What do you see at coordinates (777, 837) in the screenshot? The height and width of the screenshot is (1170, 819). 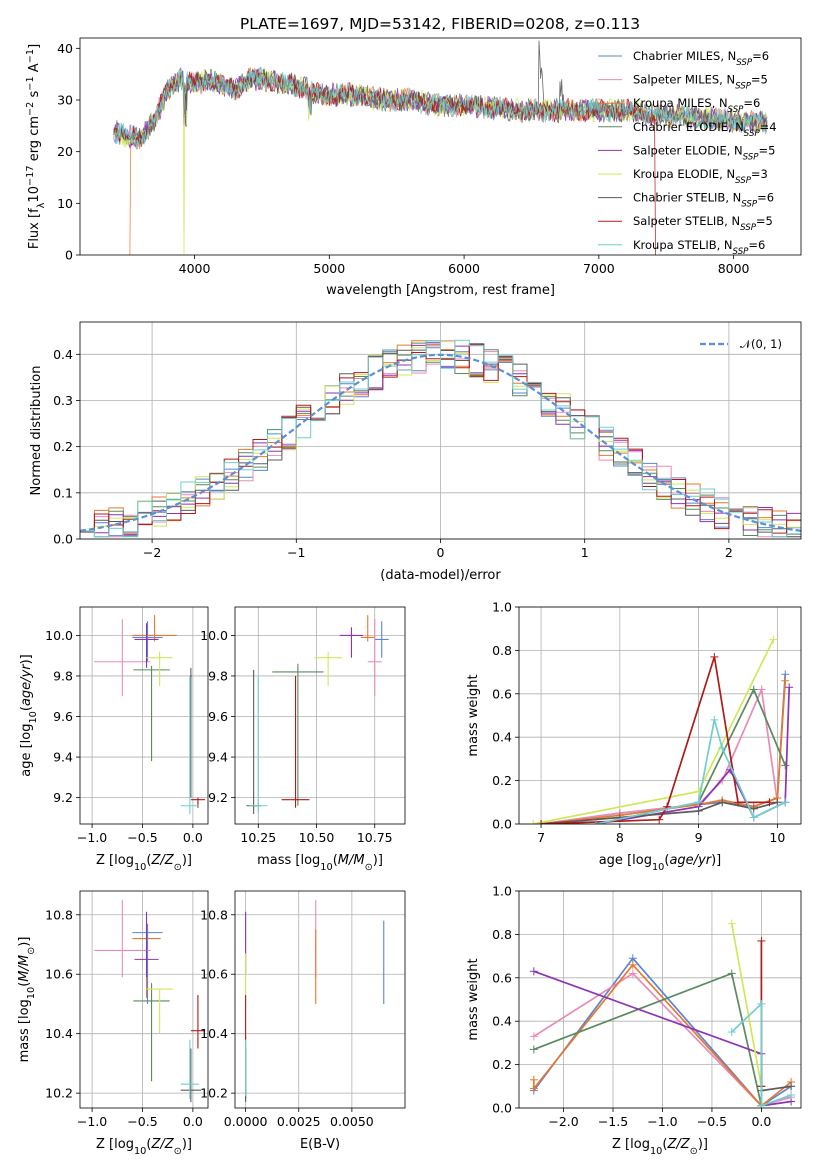 I see `x-tick-label: 10` at bounding box center [777, 837].